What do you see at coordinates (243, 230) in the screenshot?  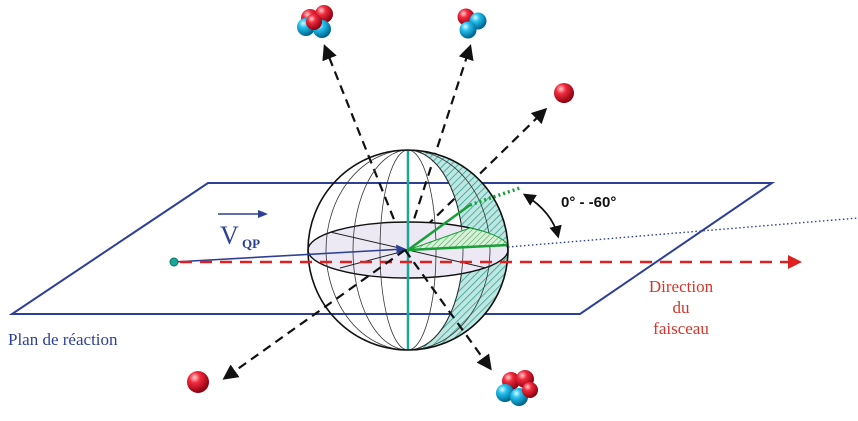 I see `velocity-label: V QP` at bounding box center [243, 230].